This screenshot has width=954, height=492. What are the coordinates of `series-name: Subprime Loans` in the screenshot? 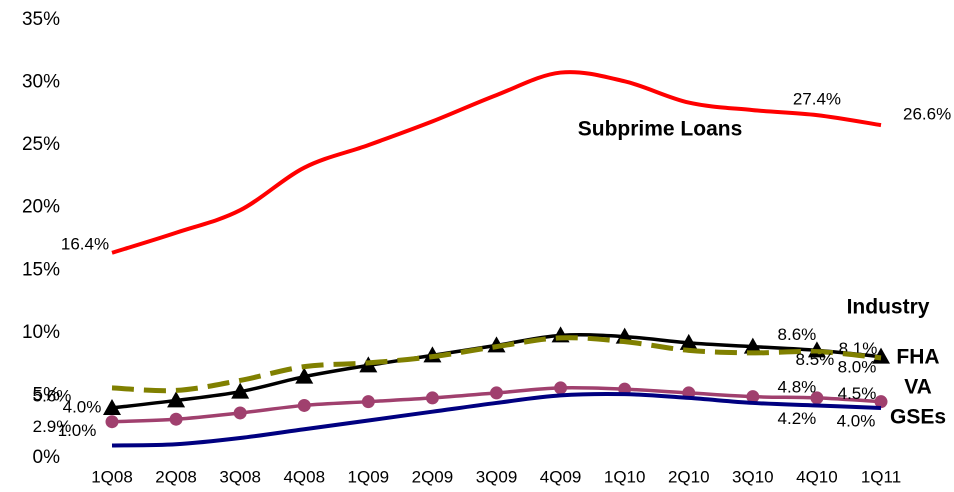 It's located at (660, 129).